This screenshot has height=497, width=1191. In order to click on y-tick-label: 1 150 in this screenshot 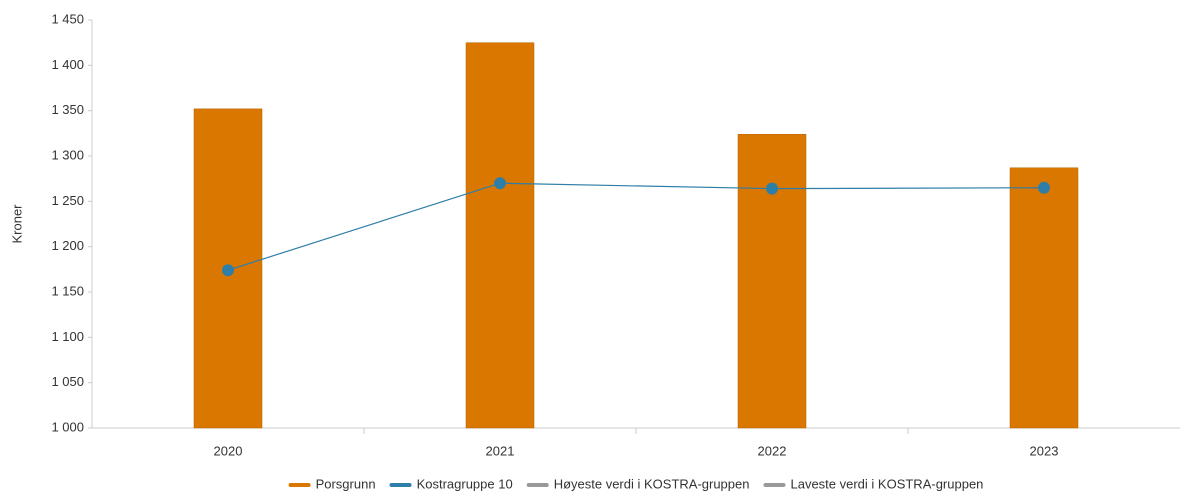, I will do `click(67, 290)`.